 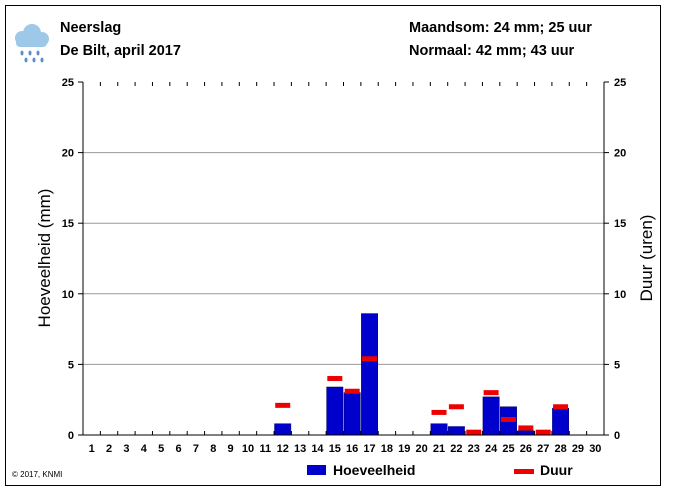 I want to click on x-tick-label: 5, so click(x=161, y=449).